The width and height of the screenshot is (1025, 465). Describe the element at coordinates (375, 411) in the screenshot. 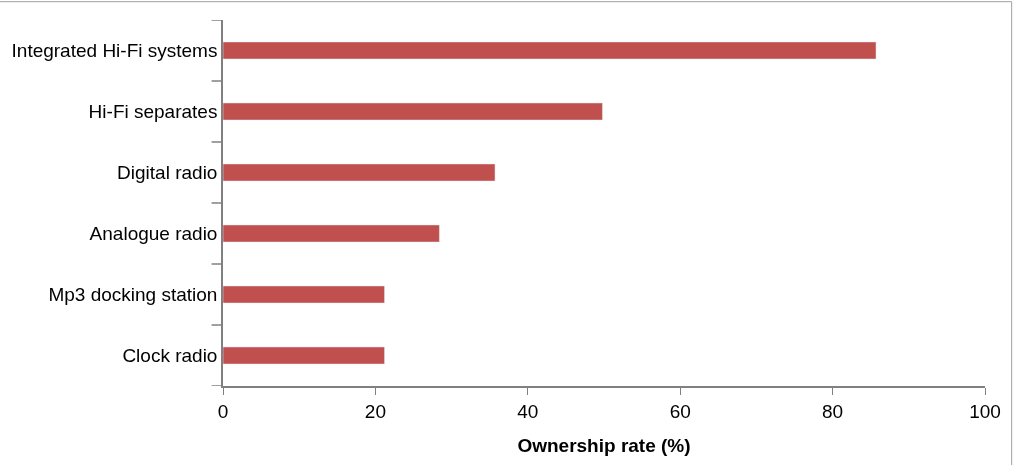

I see `x-tick-label: 20` at that location.